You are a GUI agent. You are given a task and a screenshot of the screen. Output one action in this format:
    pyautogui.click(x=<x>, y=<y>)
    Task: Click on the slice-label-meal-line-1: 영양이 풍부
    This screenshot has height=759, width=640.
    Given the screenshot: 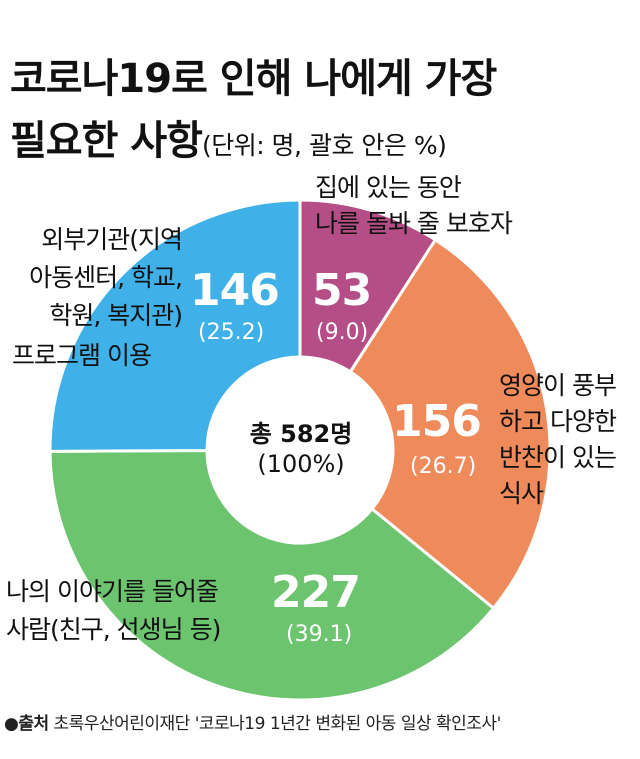 What is the action you would take?
    pyautogui.click(x=558, y=385)
    